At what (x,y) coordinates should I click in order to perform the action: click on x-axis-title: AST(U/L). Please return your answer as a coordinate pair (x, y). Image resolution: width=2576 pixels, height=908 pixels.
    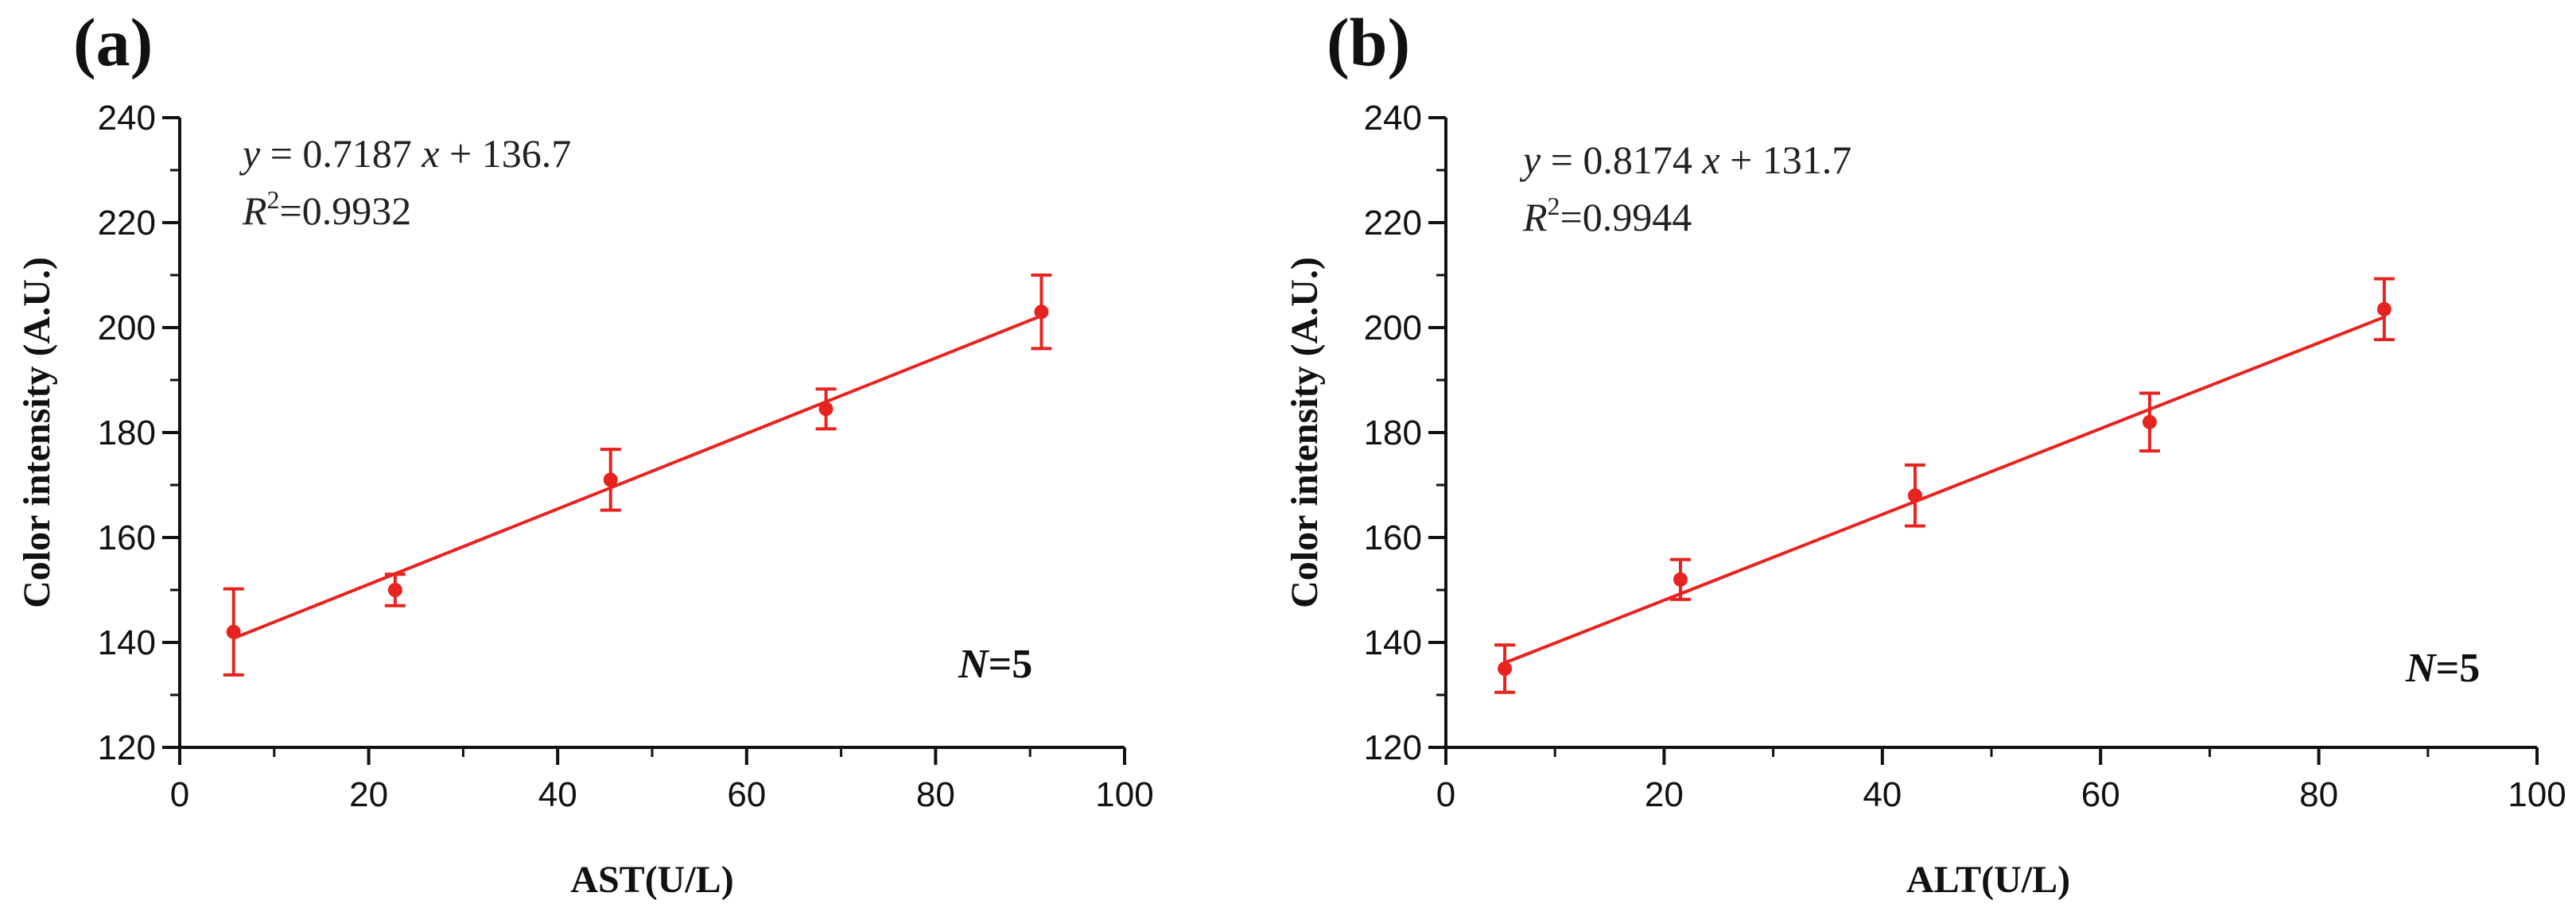
    Looking at the image, I should click on (651, 880).